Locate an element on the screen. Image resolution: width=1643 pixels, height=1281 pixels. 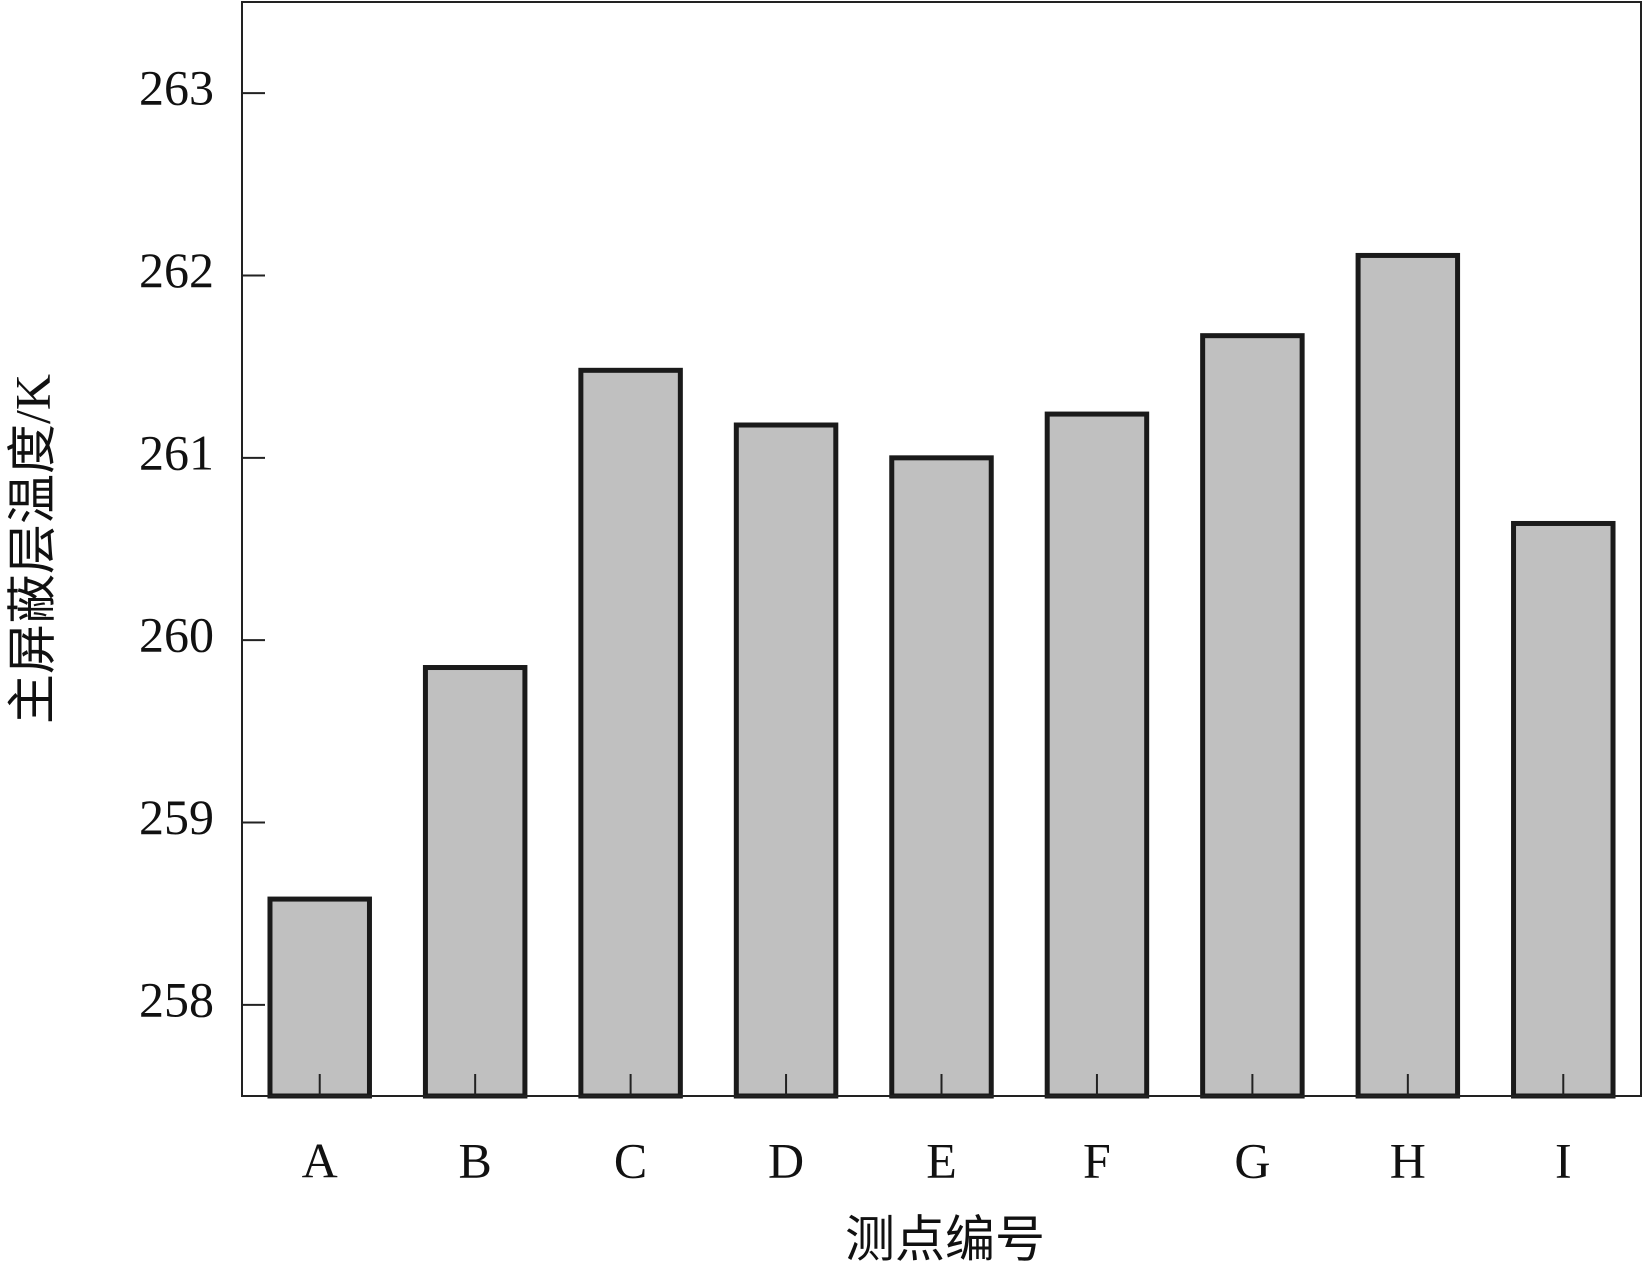
y-tick-label: 259 is located at coordinates (176, 817).